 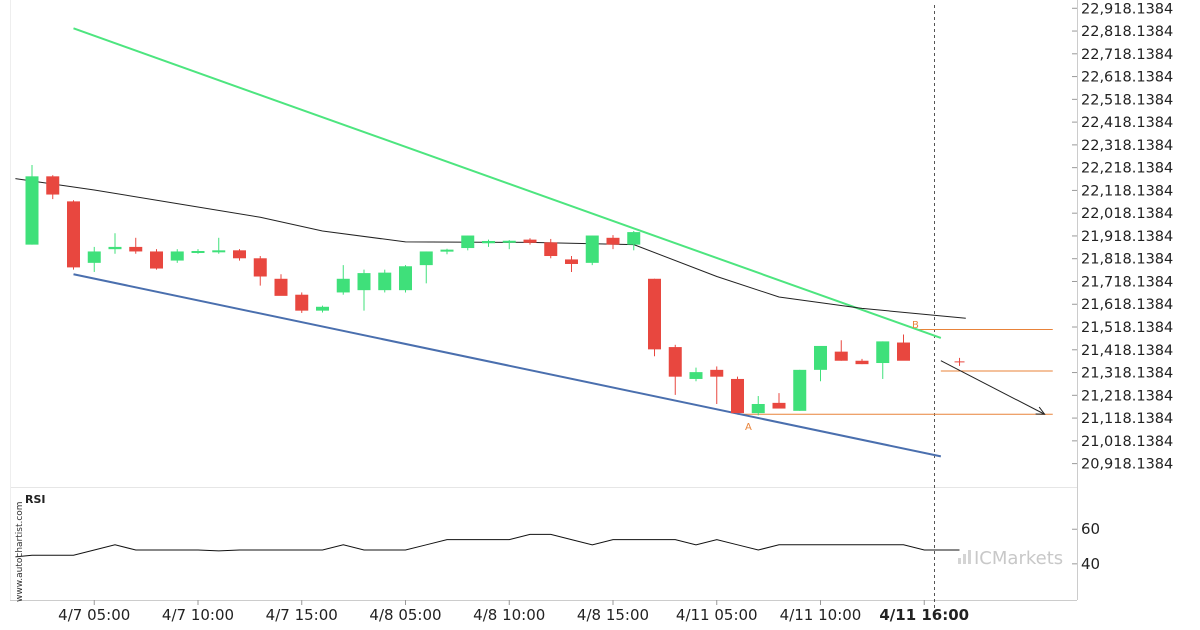 What do you see at coordinates (1127, 260) in the screenshot?
I see `price-tick-label: 21,818.1384` at bounding box center [1127, 260].